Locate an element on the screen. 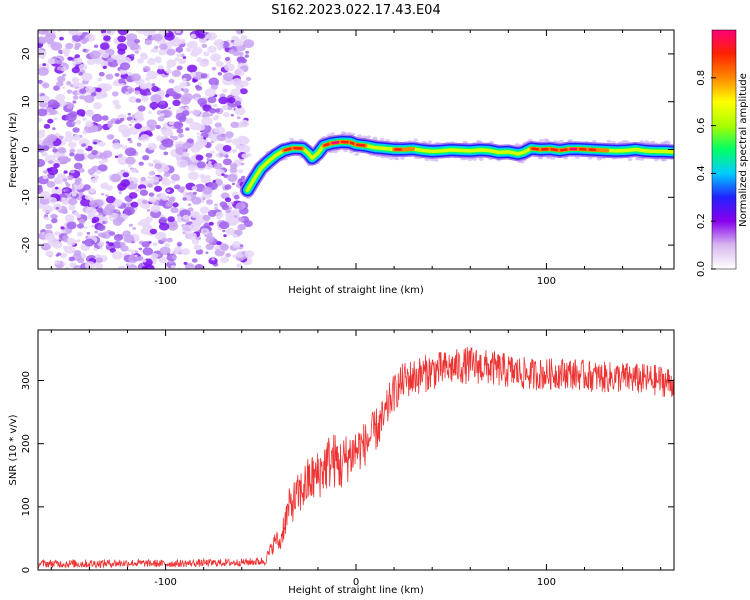 The width and height of the screenshot is (750, 600). spectrogram-ytick-label: 10 is located at coordinates (26, 101).